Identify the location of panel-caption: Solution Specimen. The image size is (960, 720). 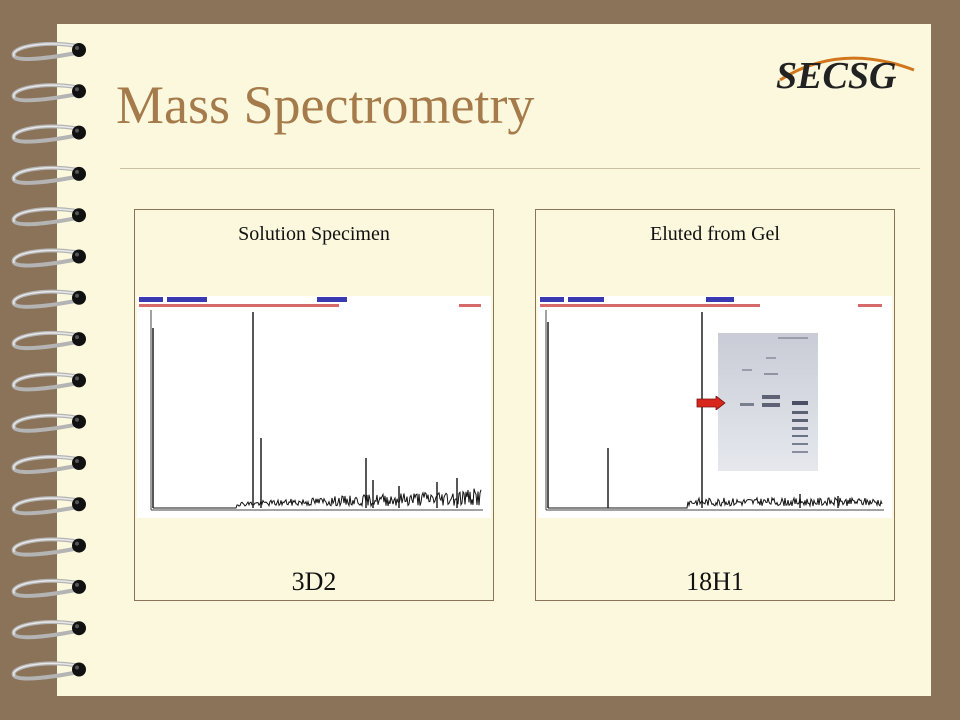
(314, 234).